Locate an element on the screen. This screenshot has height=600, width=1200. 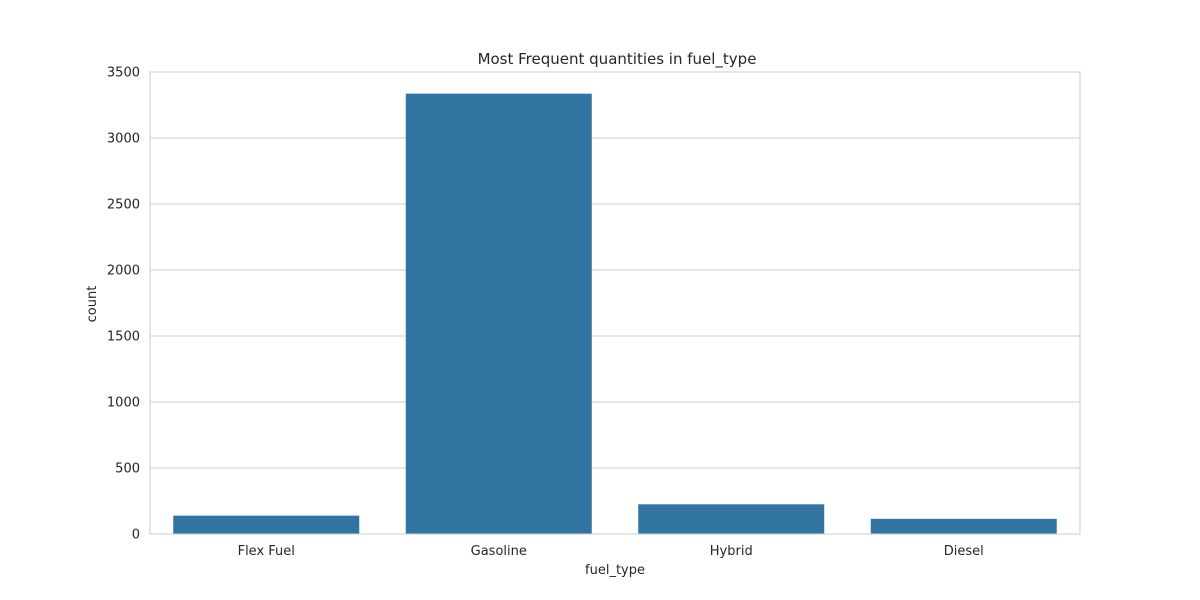
x-tick-label: Flex Fuel is located at coordinates (266, 551).